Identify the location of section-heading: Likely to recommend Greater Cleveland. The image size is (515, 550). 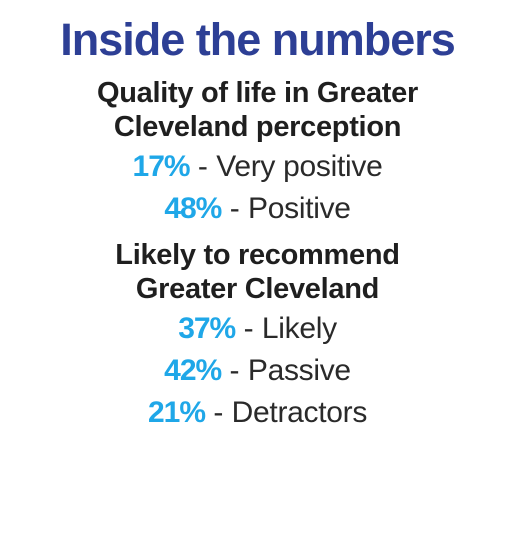
(257, 272).